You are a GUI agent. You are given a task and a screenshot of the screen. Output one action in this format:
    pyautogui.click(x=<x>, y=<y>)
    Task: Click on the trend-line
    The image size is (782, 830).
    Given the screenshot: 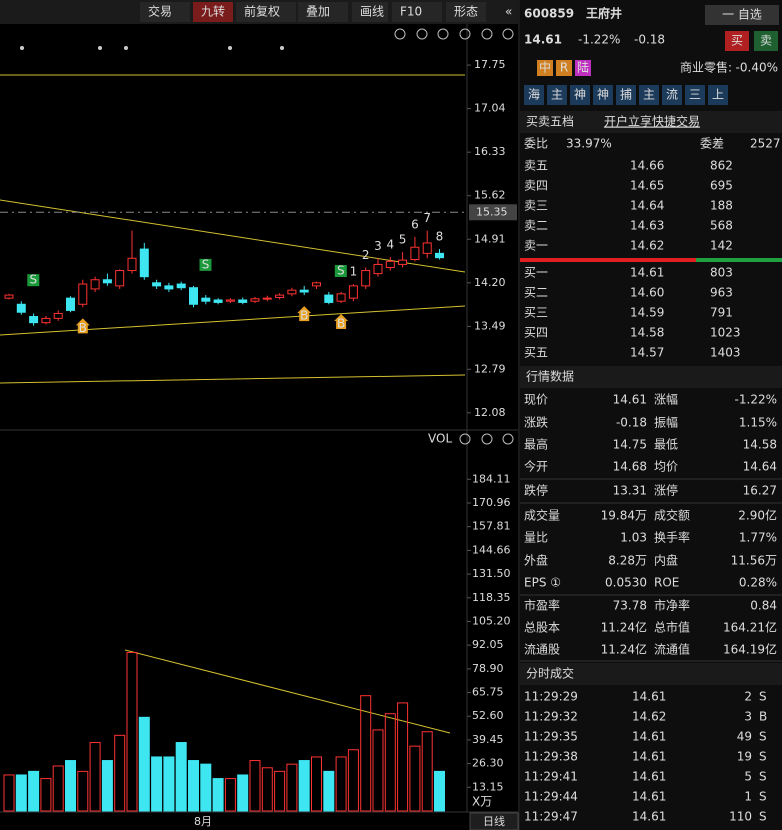 What is the action you would take?
    pyautogui.click(x=287, y=691)
    